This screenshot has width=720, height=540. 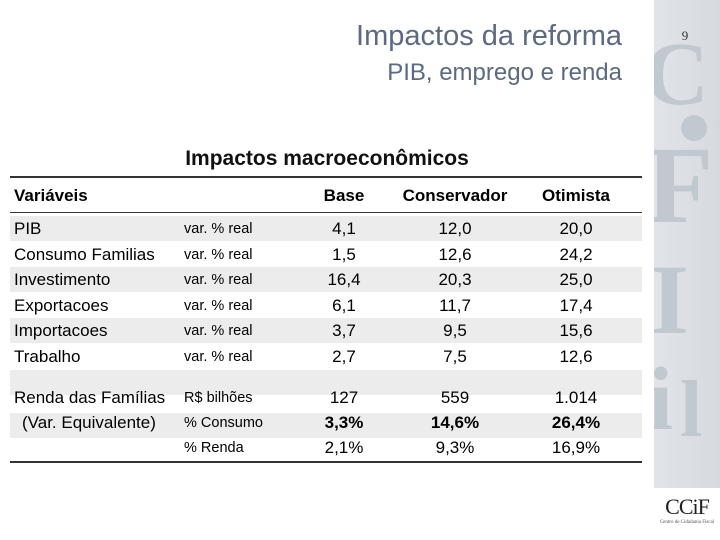 What do you see at coordinates (687, 522) in the screenshot?
I see `ccif-logo-subtitle: Centro de Cidadania Fiscal` at bounding box center [687, 522].